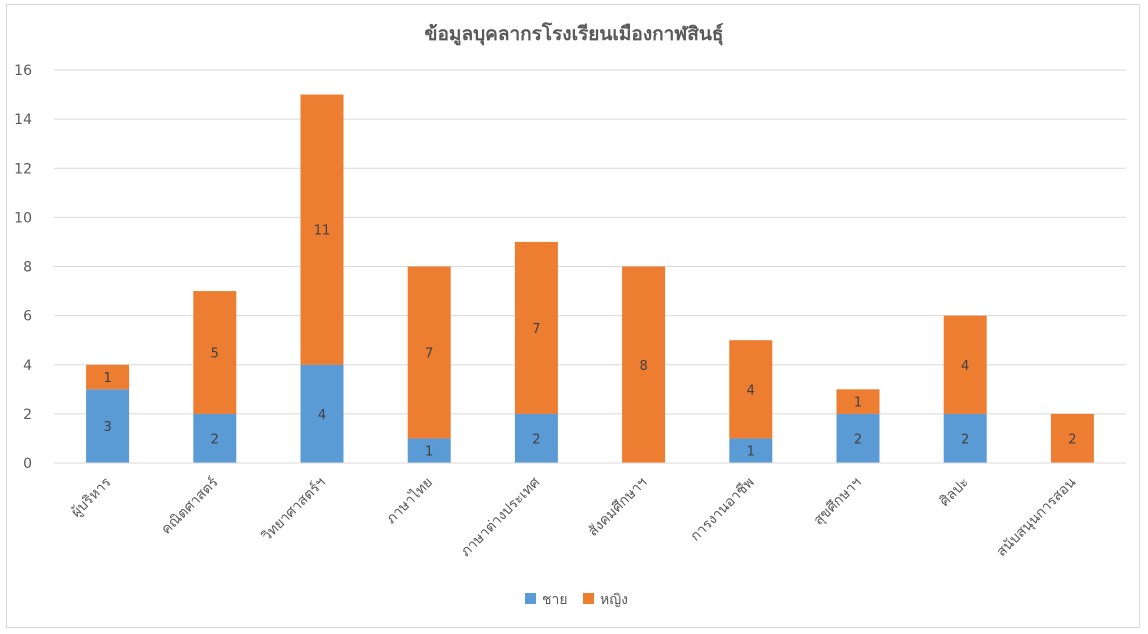  I want to click on y-axis: 0 2 4 6 8 10 12 14 16, so click(23, 267).